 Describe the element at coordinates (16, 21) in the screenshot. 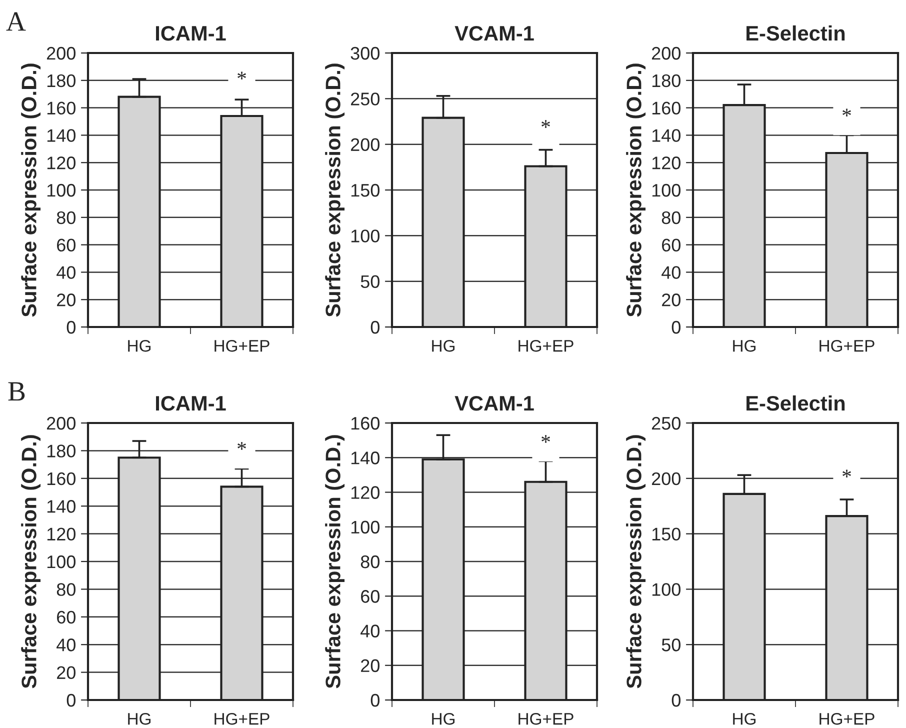

I see `text: A` at that location.